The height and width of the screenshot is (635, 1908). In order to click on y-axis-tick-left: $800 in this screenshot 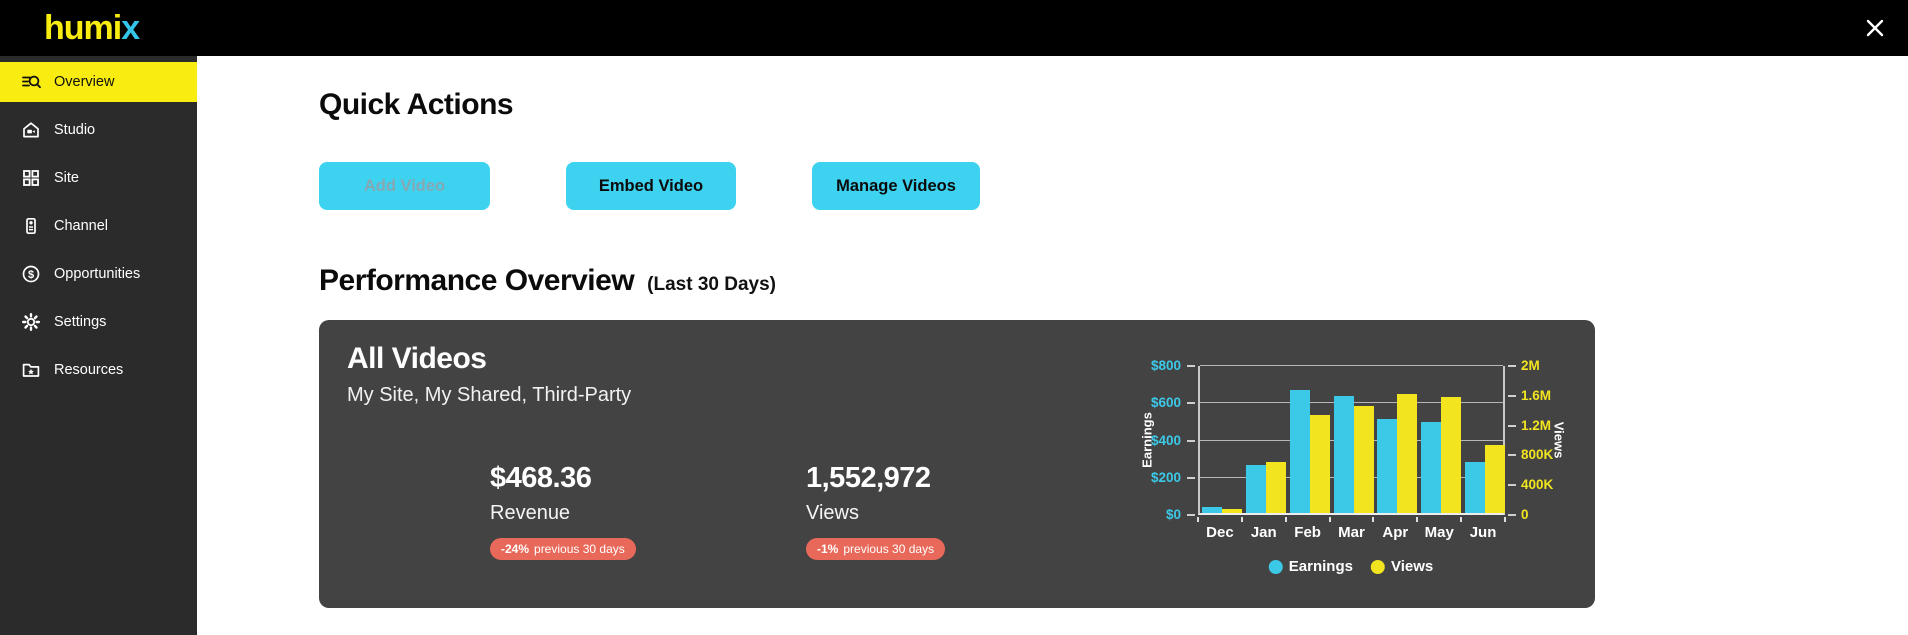, I will do `click(1165, 365)`.